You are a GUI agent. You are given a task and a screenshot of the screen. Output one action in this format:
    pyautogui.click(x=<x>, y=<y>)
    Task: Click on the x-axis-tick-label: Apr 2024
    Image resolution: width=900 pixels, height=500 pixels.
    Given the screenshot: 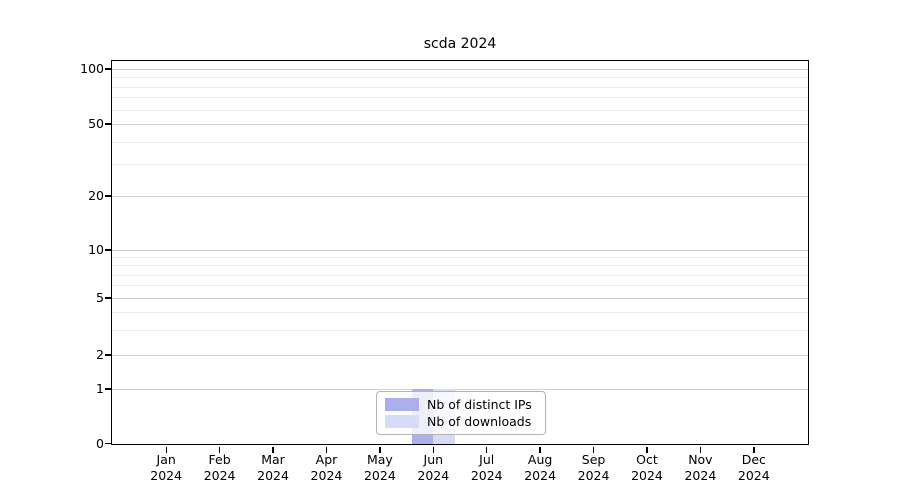 What is the action you would take?
    pyautogui.click(x=326, y=467)
    